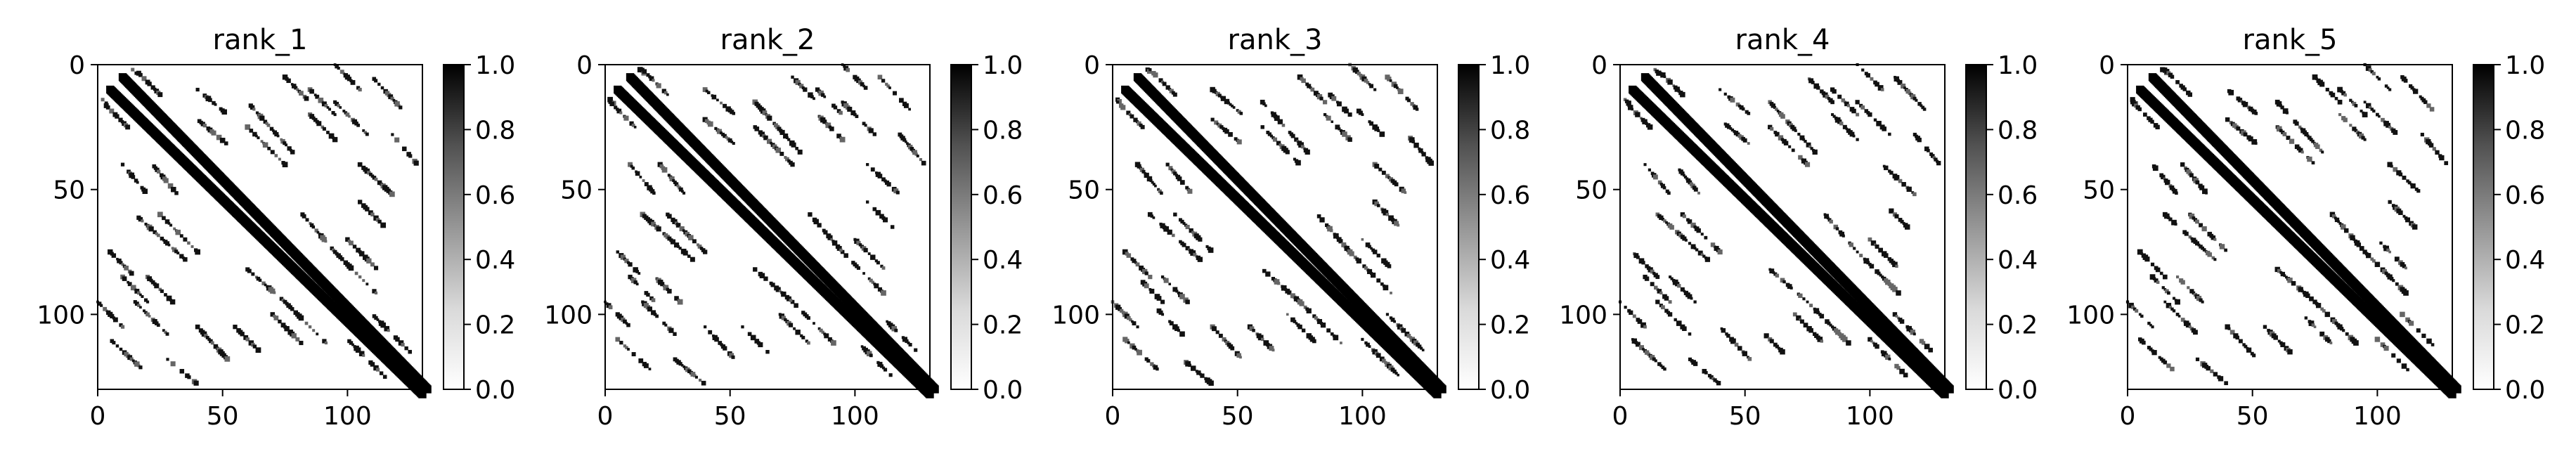 The height and width of the screenshot is (461, 2576). What do you see at coordinates (495, 391) in the screenshot?
I see `panel-1-colorbar-tick-label: 0.0` at bounding box center [495, 391].